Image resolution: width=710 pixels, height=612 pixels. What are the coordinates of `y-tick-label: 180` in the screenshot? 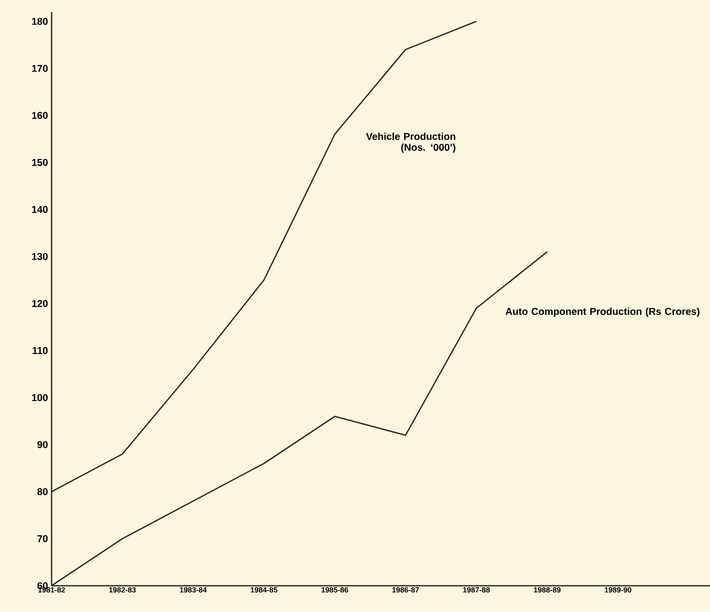 It's located at (40, 22).